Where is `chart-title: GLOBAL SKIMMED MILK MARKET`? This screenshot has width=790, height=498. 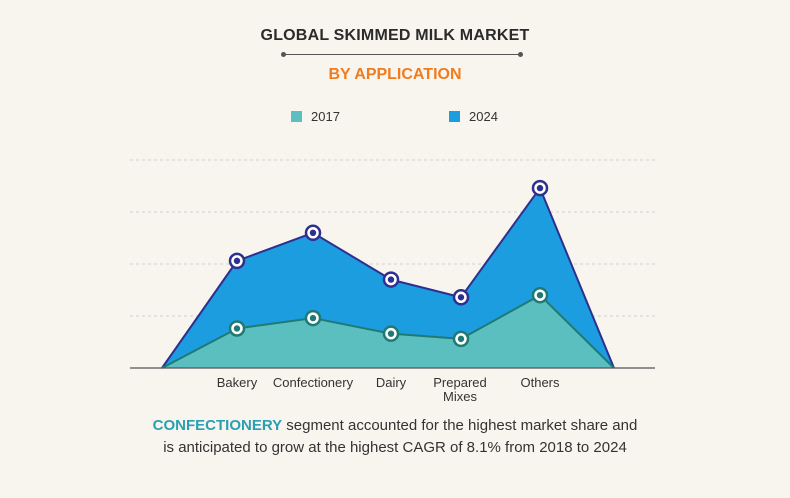
chart-title: GLOBAL SKIMMED MILK MARKET is located at coordinates (395, 35).